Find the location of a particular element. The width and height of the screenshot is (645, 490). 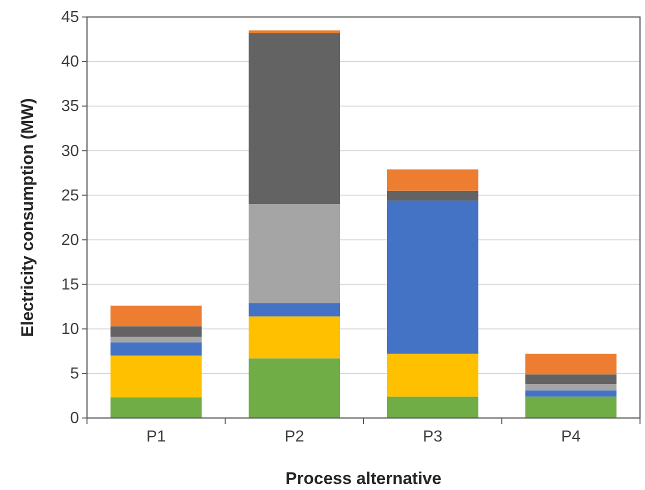

y-tick-label: 25 is located at coordinates (70, 195).